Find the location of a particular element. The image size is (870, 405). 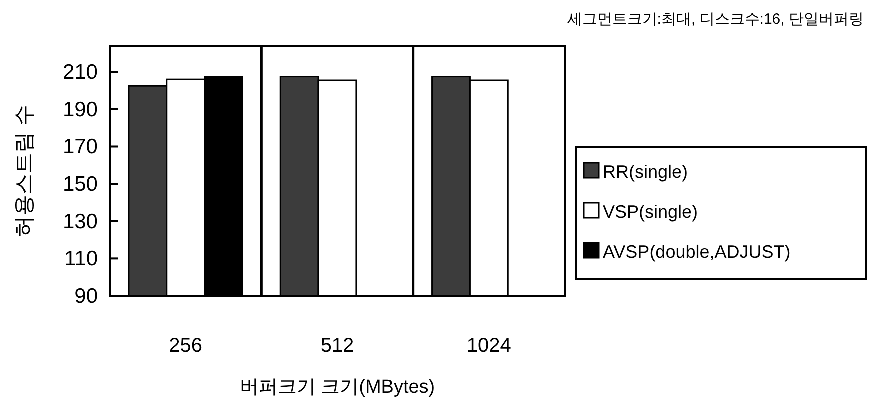

text: 세그먼트크기:최대, 디스크수:16, 단일버퍼링 is located at coordinates (715, 19).